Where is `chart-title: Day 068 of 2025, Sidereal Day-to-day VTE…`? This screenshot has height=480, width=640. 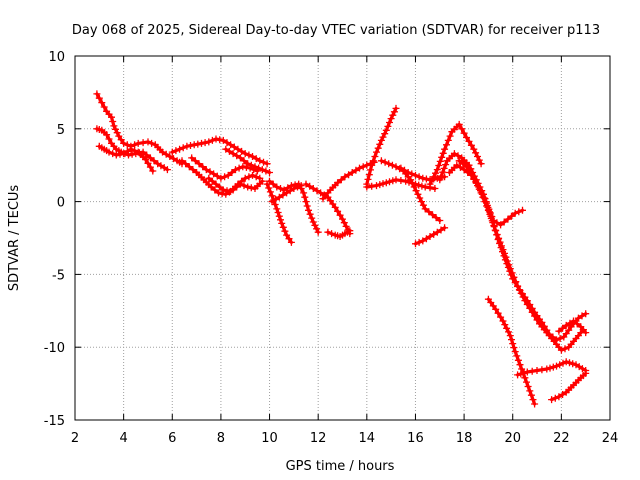 chart-title: Day 068 of 2025, Sidereal Day-to-day VTE… is located at coordinates (336, 30).